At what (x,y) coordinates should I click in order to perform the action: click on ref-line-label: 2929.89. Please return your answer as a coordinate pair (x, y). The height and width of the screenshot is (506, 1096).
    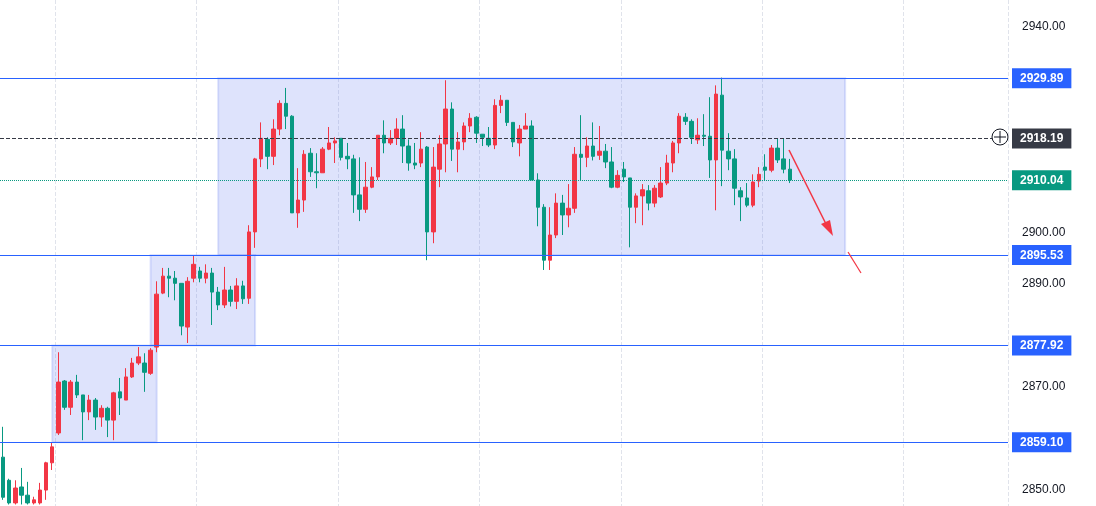
    Looking at the image, I should click on (1042, 78).